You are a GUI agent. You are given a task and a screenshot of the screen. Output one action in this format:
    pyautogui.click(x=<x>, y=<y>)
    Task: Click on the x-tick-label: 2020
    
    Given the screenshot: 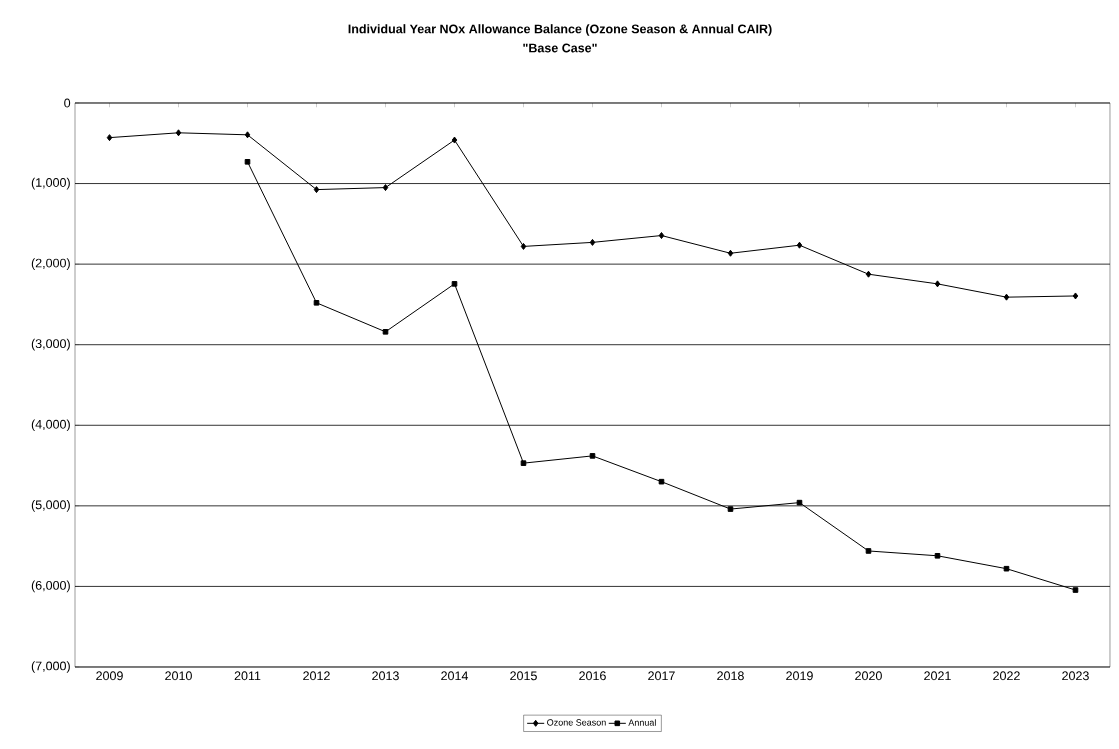 What is the action you would take?
    pyautogui.click(x=868, y=676)
    